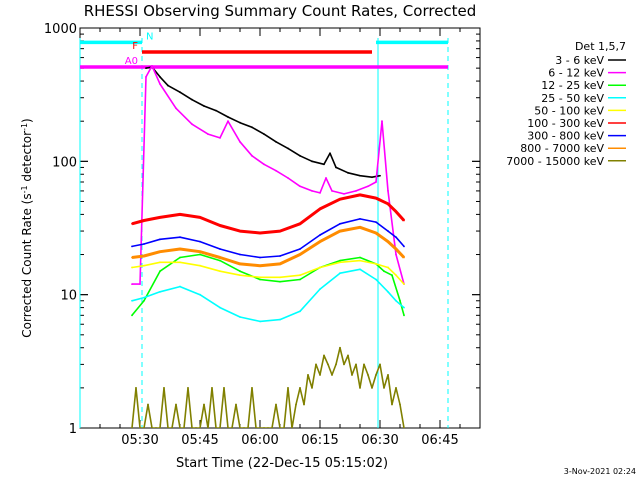 This screenshot has height=480, width=640. What do you see at coordinates (135, 46) in the screenshot?
I see `state-bar-label: F` at bounding box center [135, 46].